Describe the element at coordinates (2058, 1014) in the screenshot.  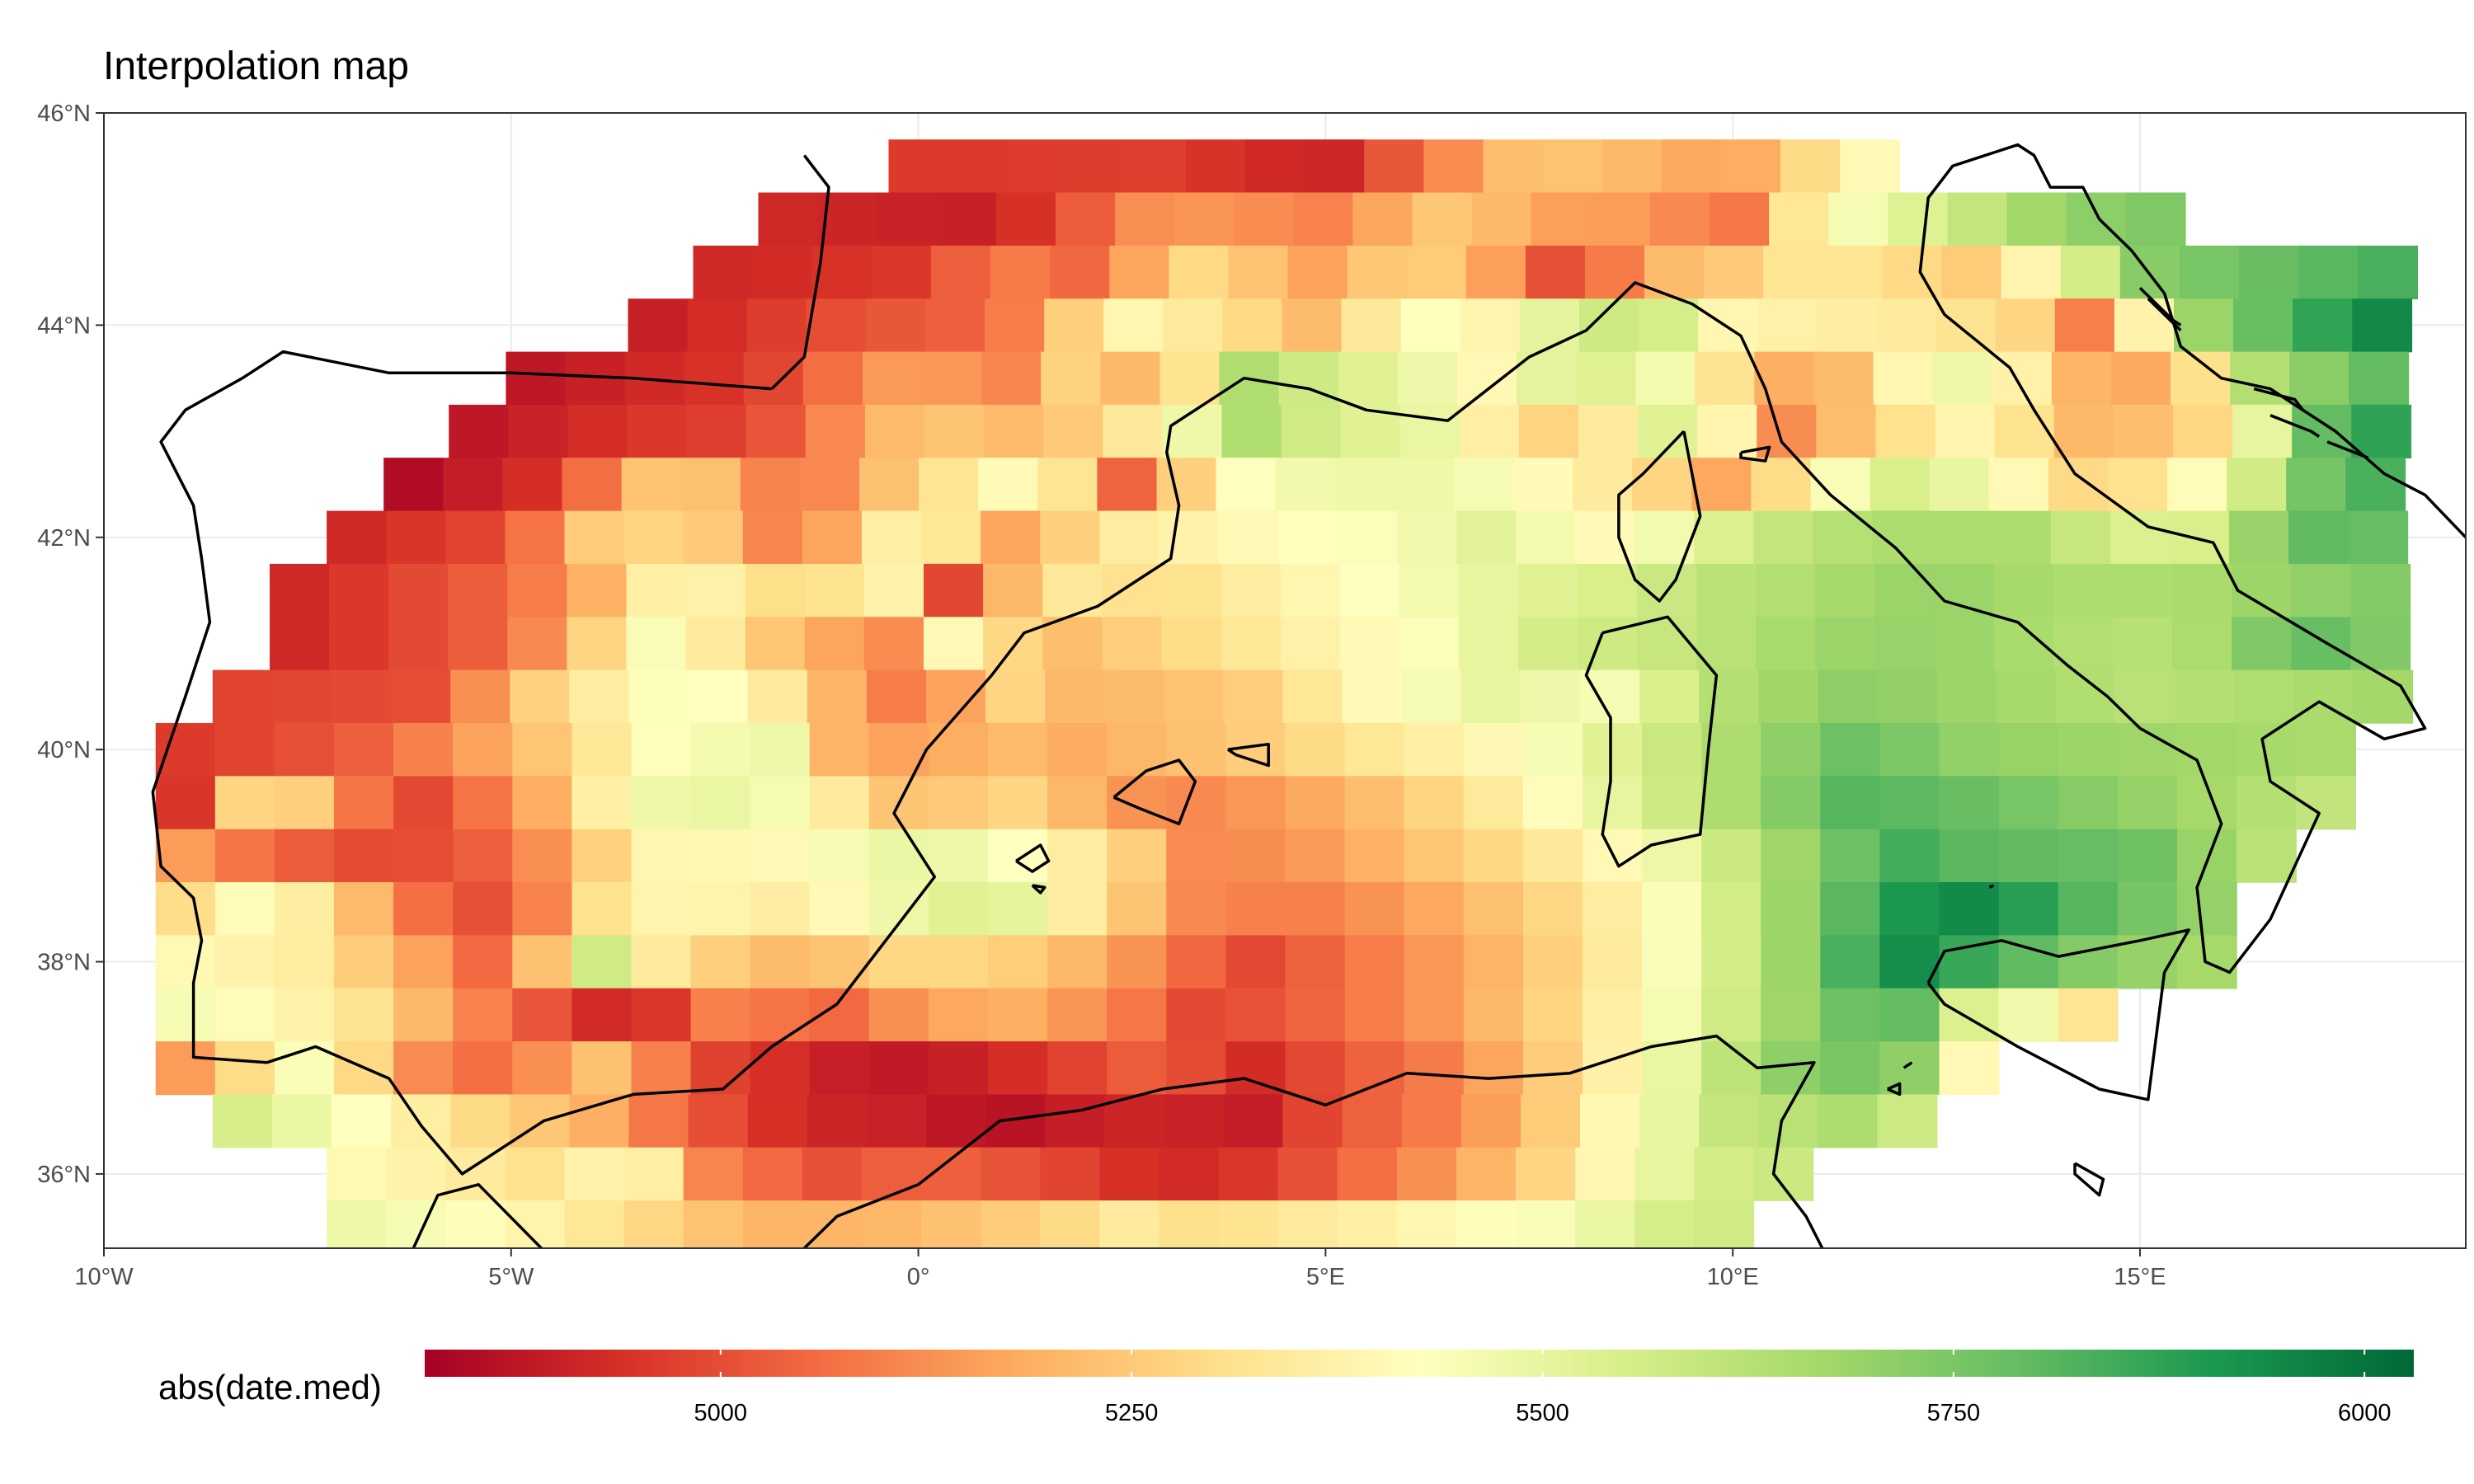
I see `coastline-sicily` at that location.